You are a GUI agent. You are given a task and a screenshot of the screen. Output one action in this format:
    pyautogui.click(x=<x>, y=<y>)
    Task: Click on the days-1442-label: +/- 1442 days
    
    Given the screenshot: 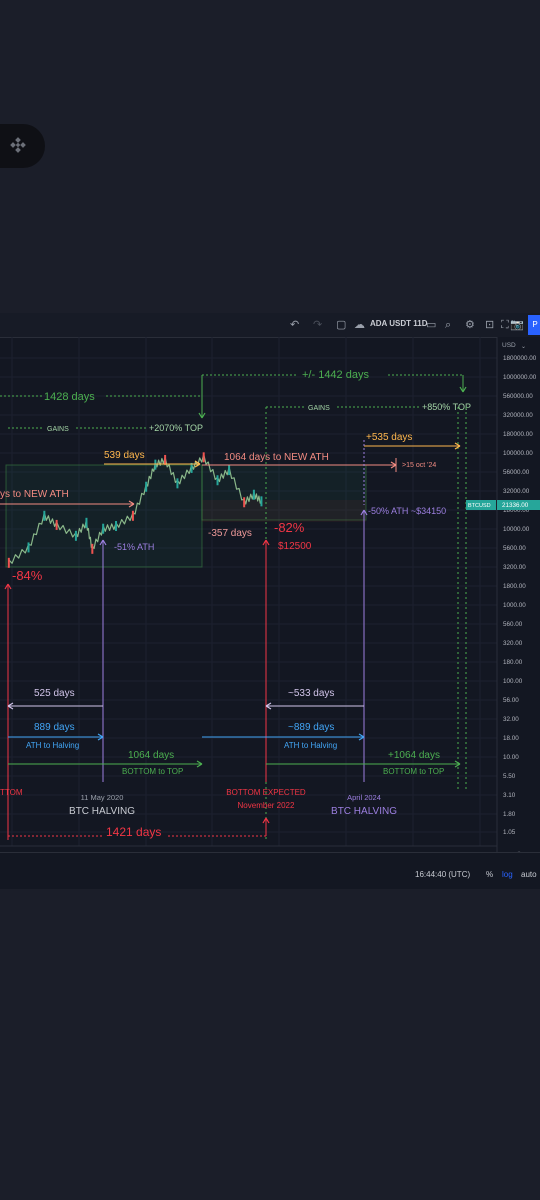 What is the action you would take?
    pyautogui.click(x=335, y=375)
    